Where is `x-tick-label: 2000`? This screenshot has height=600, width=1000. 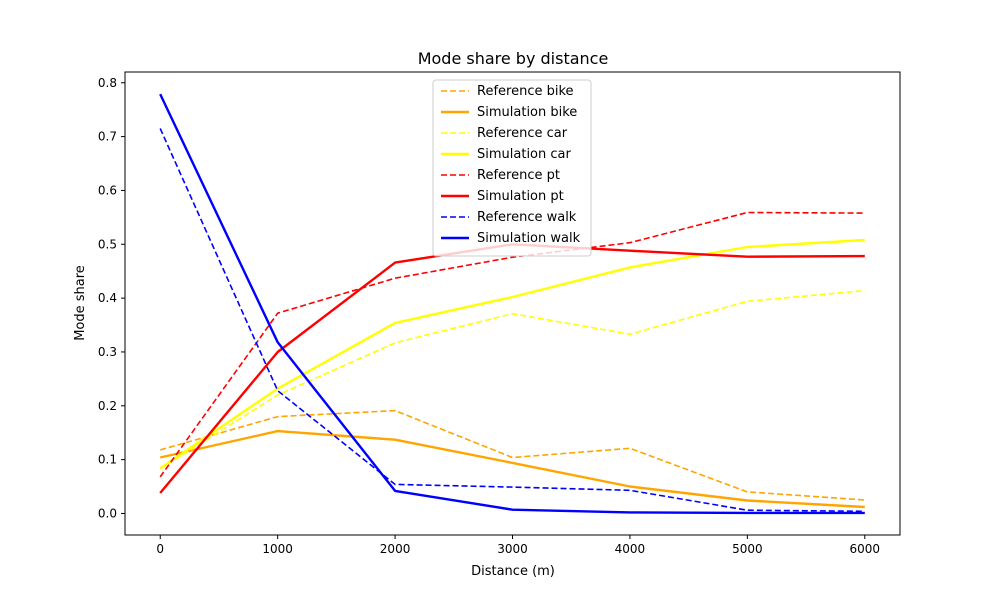
x-tick-label: 2000 is located at coordinates (395, 549).